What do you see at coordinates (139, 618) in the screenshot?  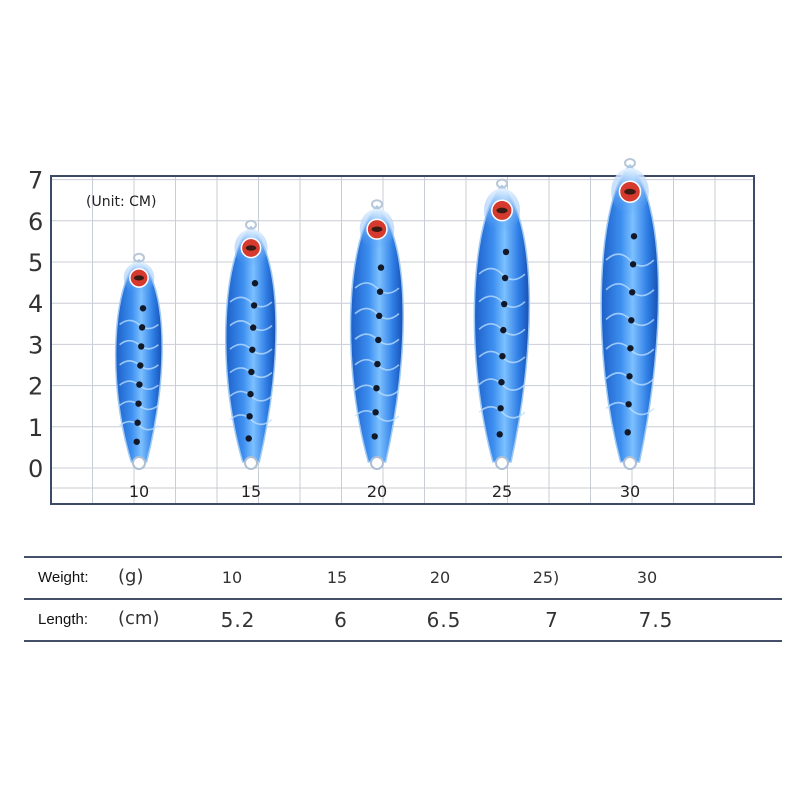 I see `length-unit: (cm)` at bounding box center [139, 618].